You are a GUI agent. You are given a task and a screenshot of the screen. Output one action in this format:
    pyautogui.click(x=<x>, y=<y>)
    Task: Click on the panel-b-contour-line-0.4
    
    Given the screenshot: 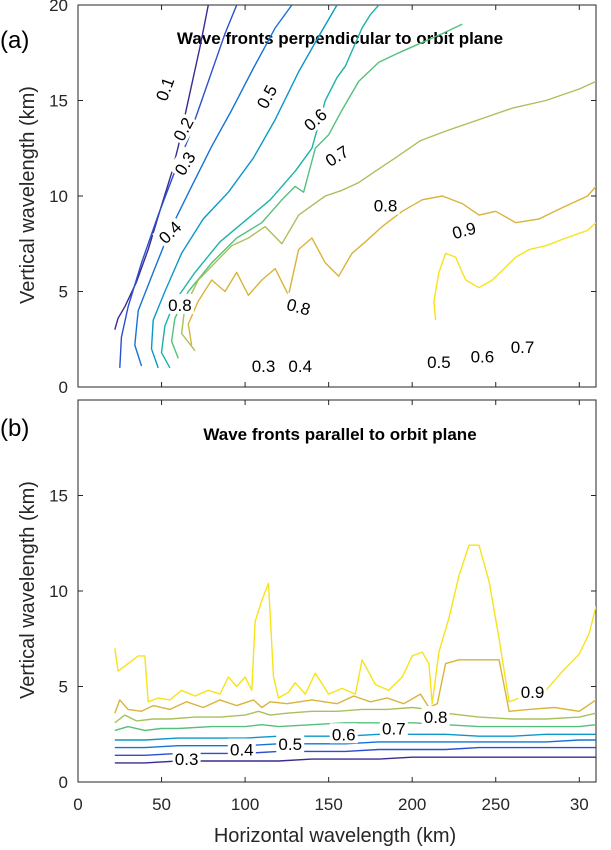 What is the action you would take?
    pyautogui.click(x=355, y=737)
    